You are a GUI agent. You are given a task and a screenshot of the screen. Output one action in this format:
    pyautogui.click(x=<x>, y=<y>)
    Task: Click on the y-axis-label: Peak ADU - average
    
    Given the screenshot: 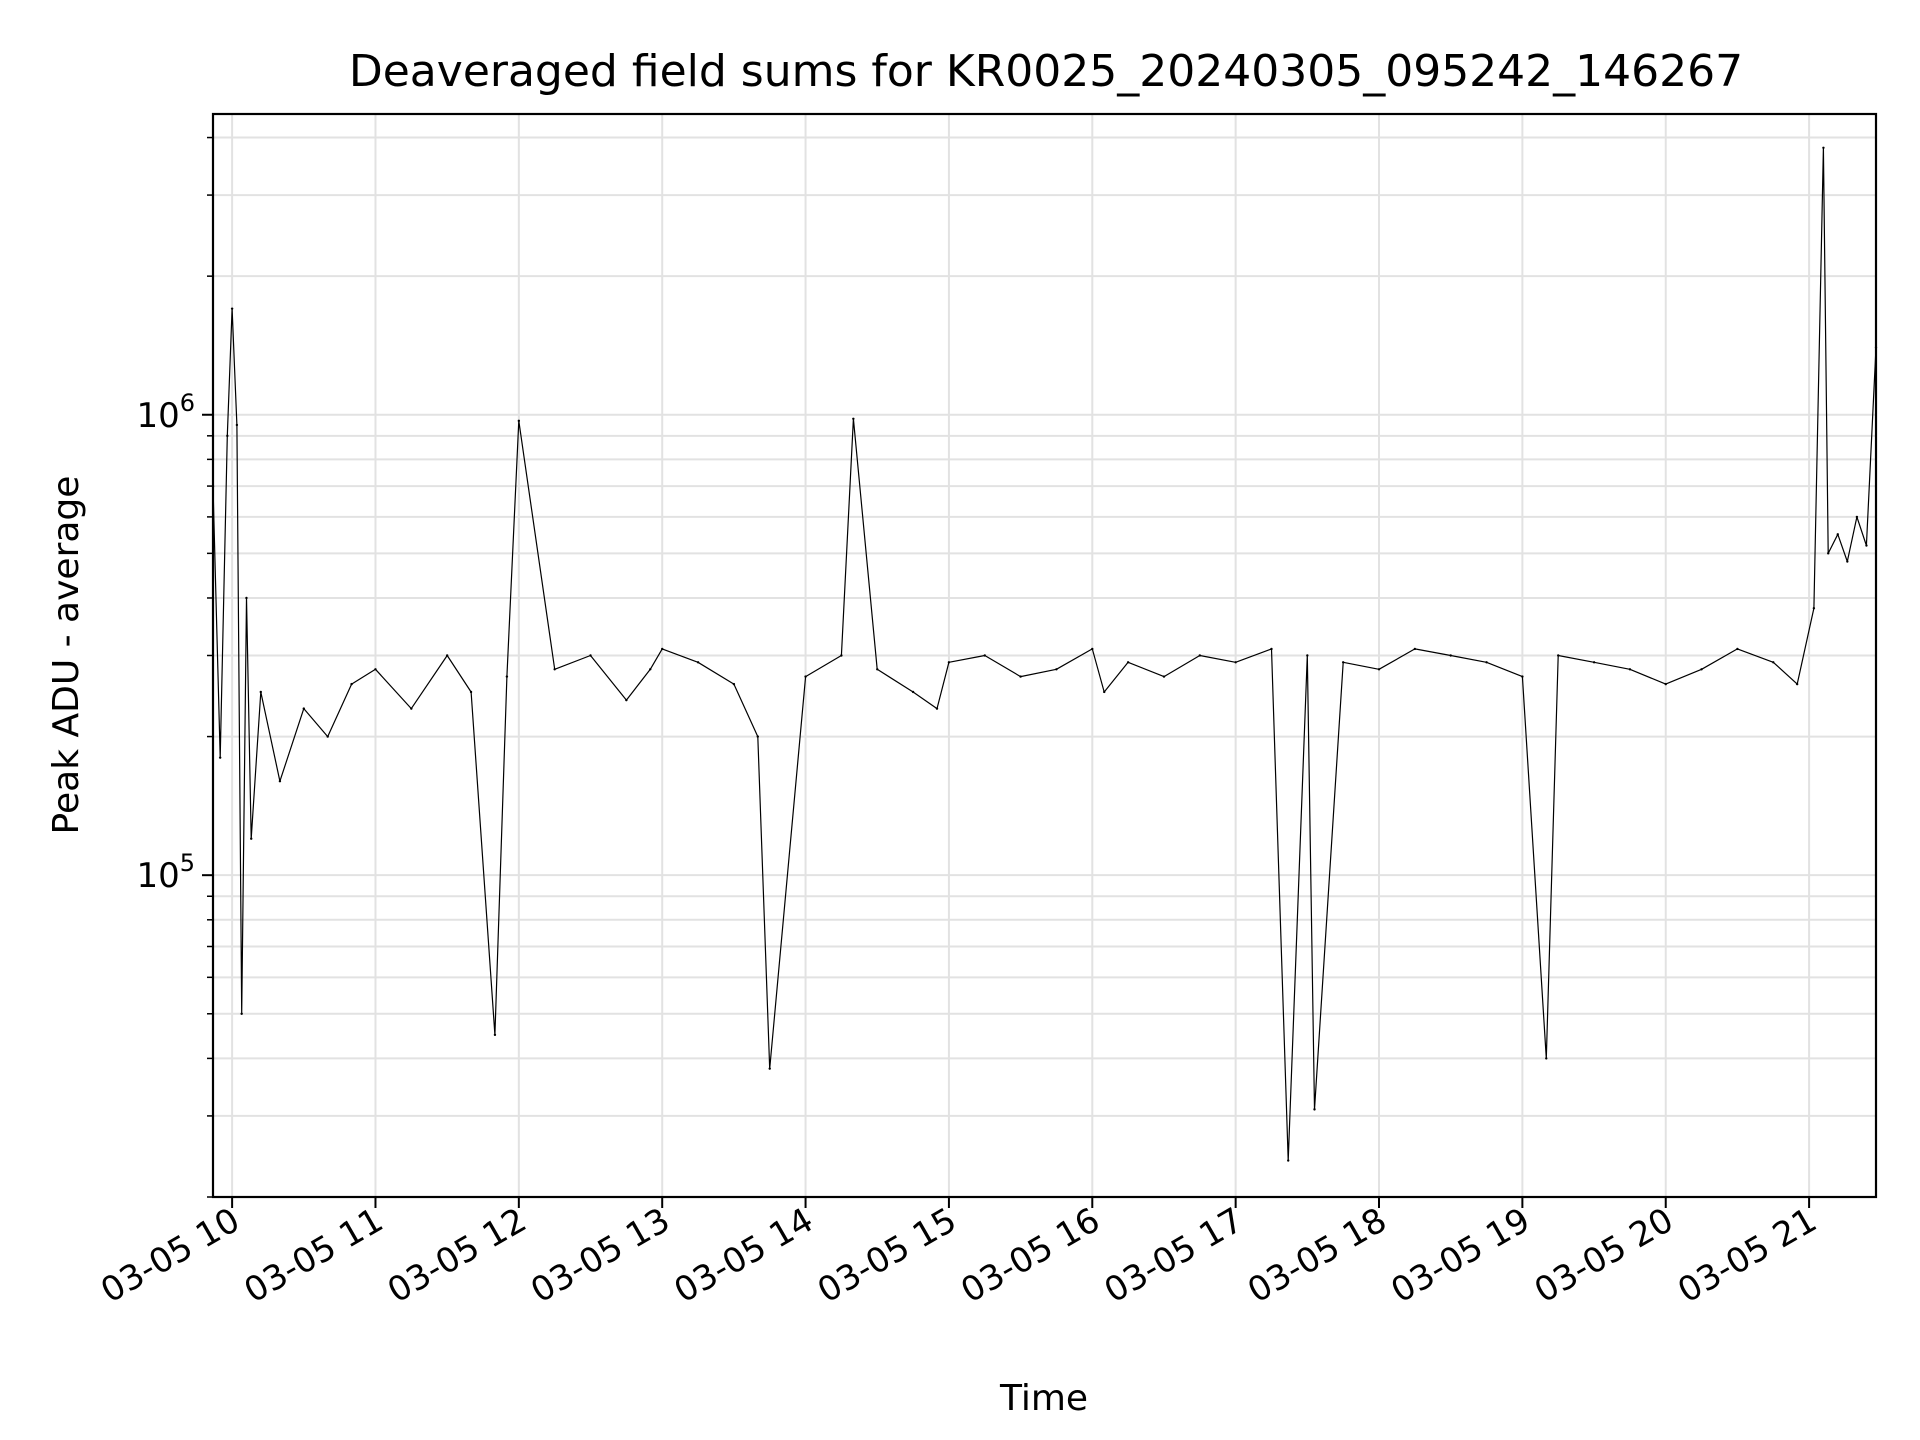 What is the action you would take?
    pyautogui.click(x=66, y=655)
    